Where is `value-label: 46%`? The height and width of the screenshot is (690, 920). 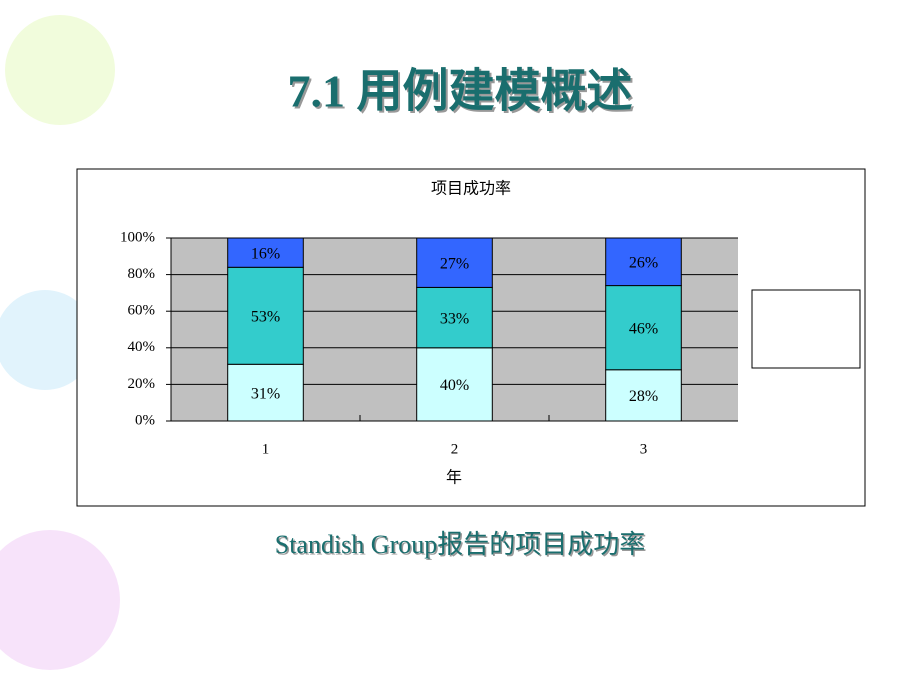
value-label: 46% is located at coordinates (643, 328).